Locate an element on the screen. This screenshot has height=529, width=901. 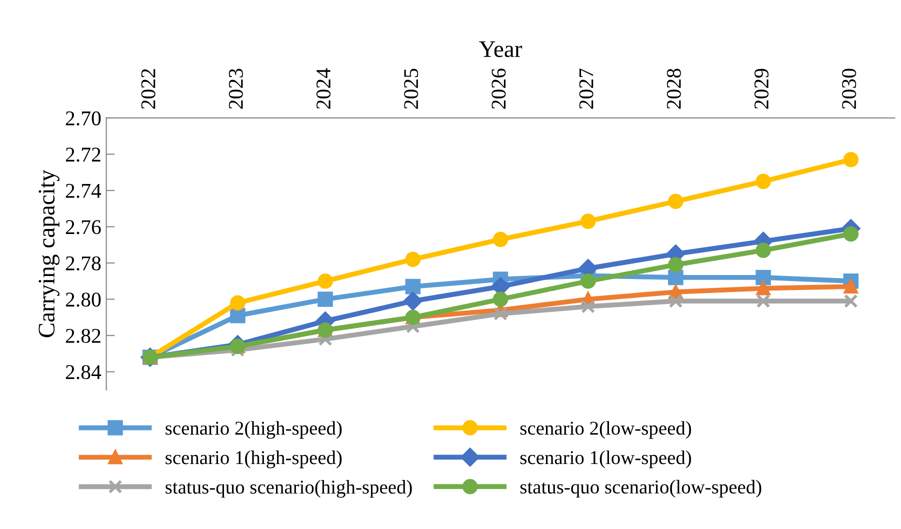
x-tick-label: 2028 is located at coordinates (673, 88).